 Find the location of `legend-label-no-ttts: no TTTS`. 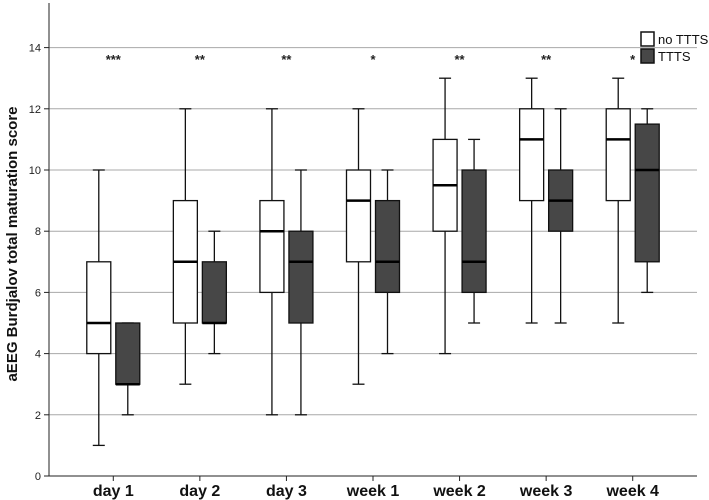

legend-label-no-ttts: no TTTS is located at coordinates (683, 39).